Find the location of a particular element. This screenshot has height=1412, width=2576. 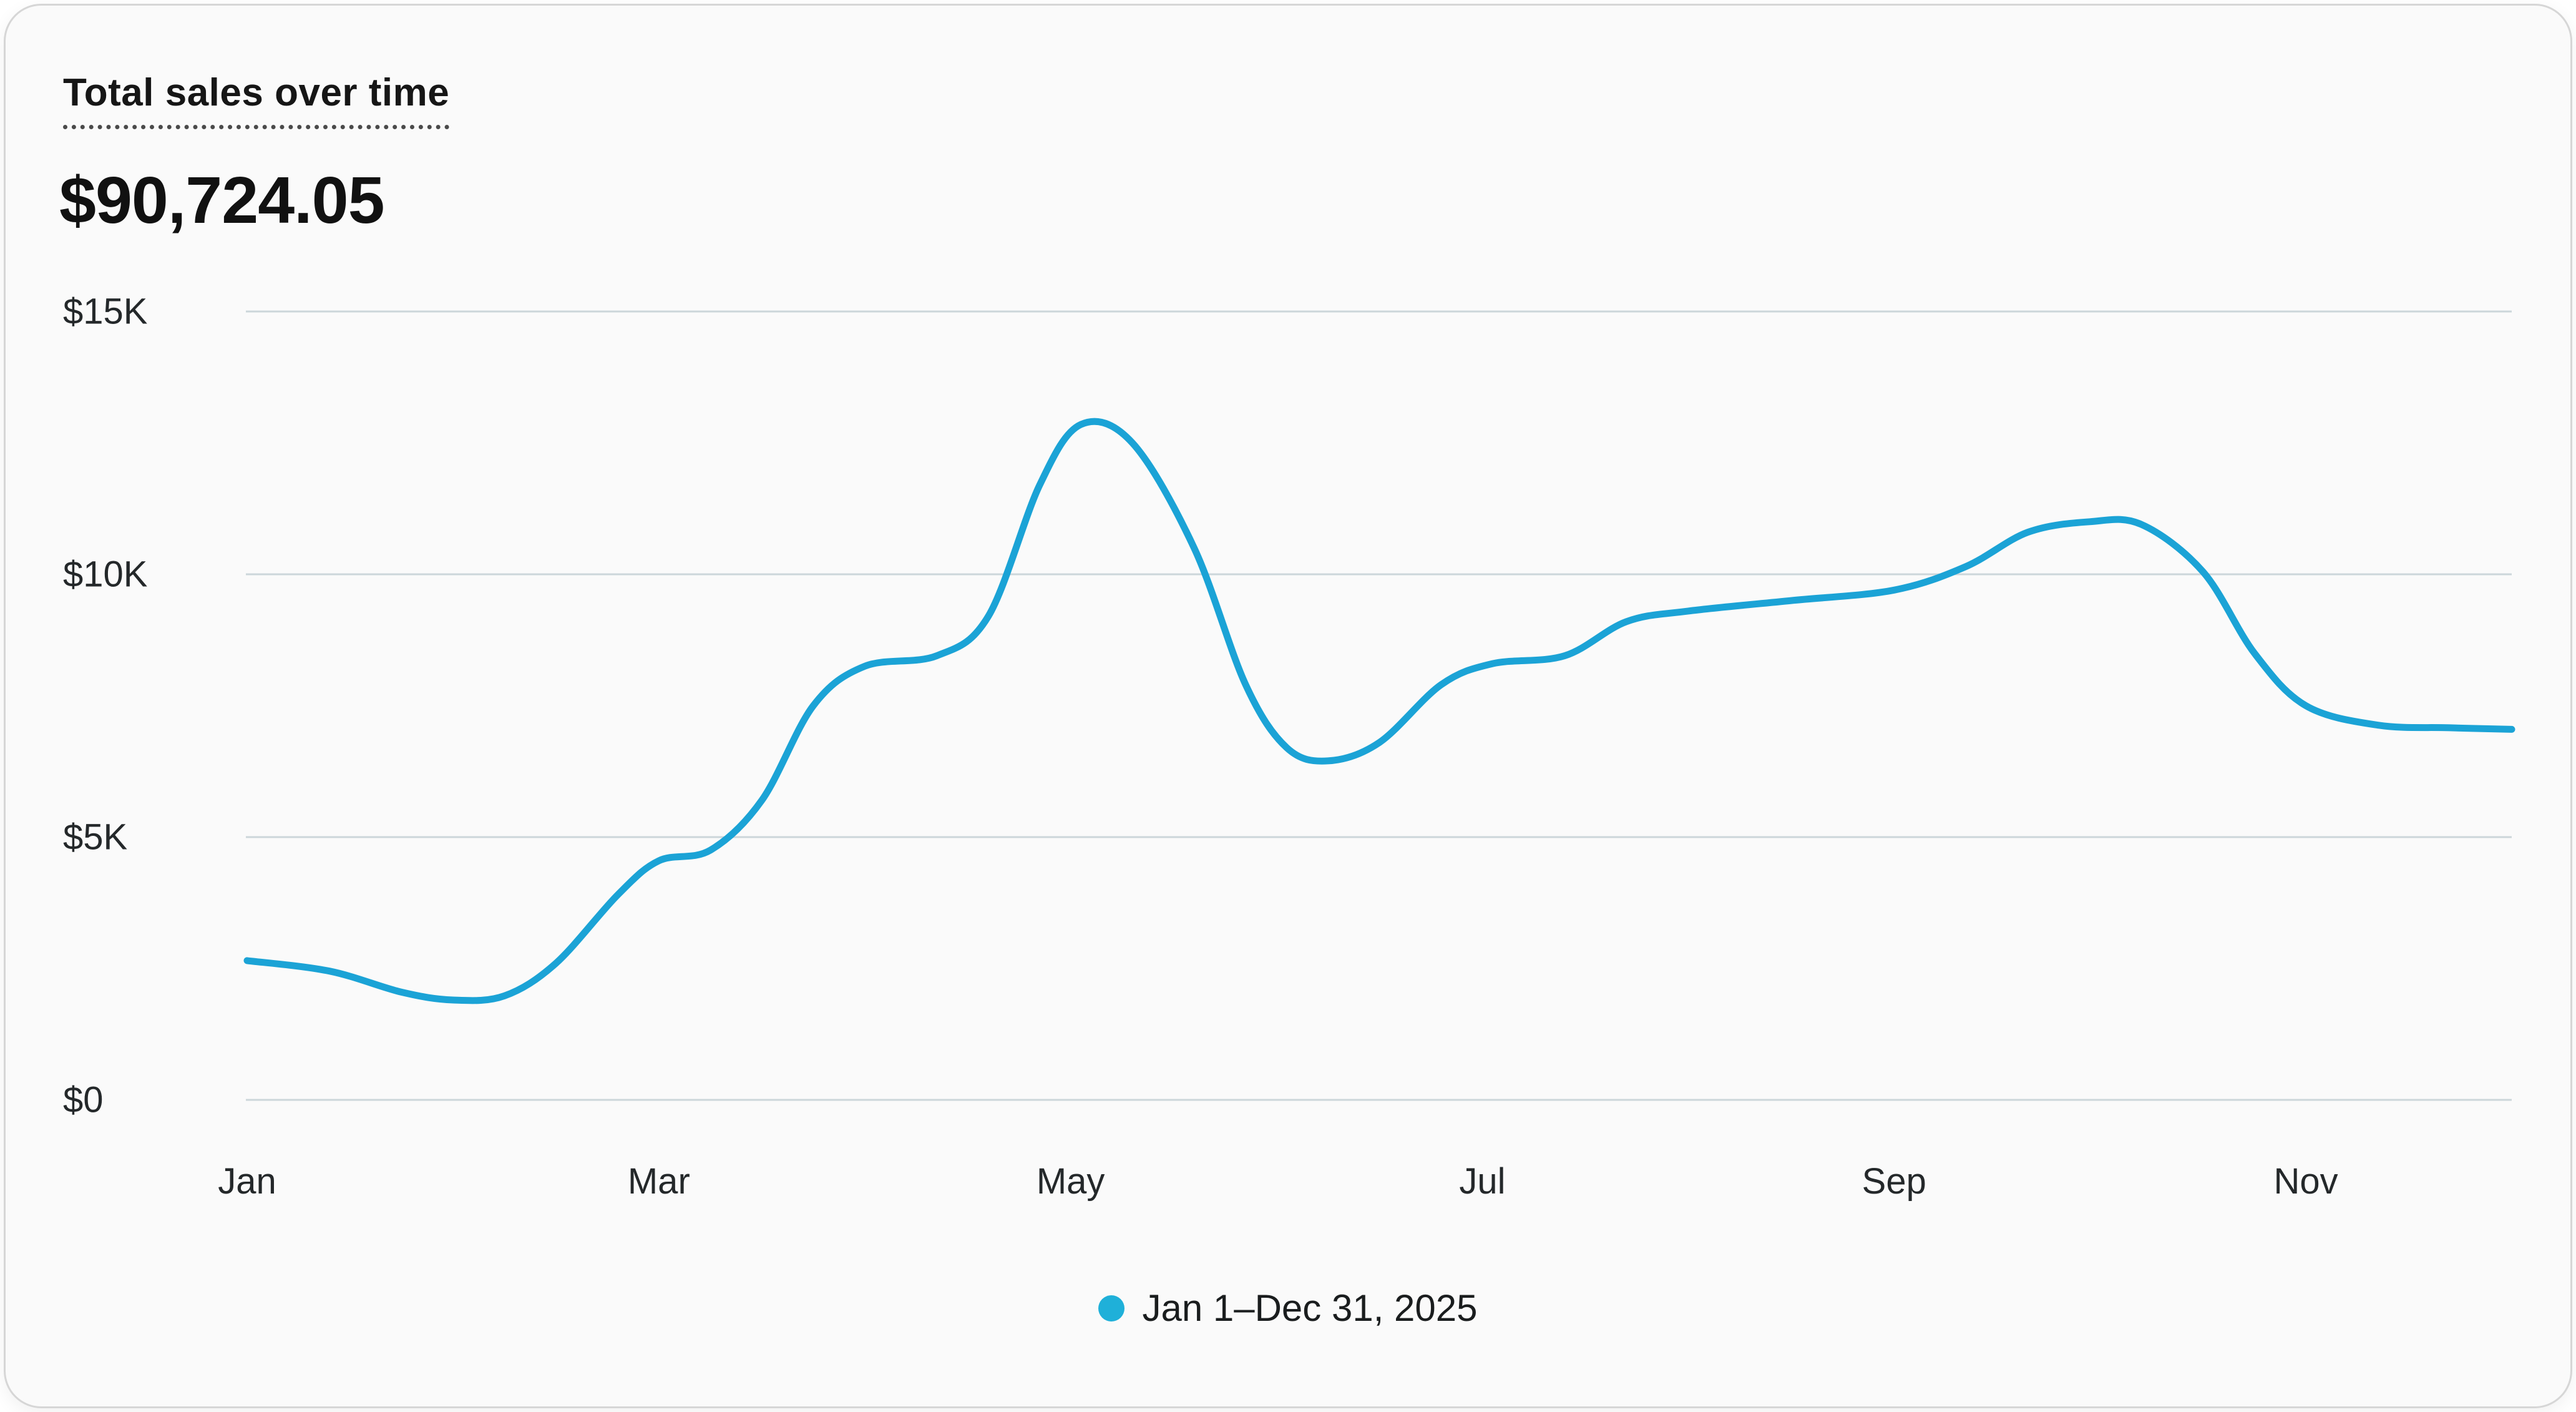

y-axis-label: $15K is located at coordinates (105, 311).